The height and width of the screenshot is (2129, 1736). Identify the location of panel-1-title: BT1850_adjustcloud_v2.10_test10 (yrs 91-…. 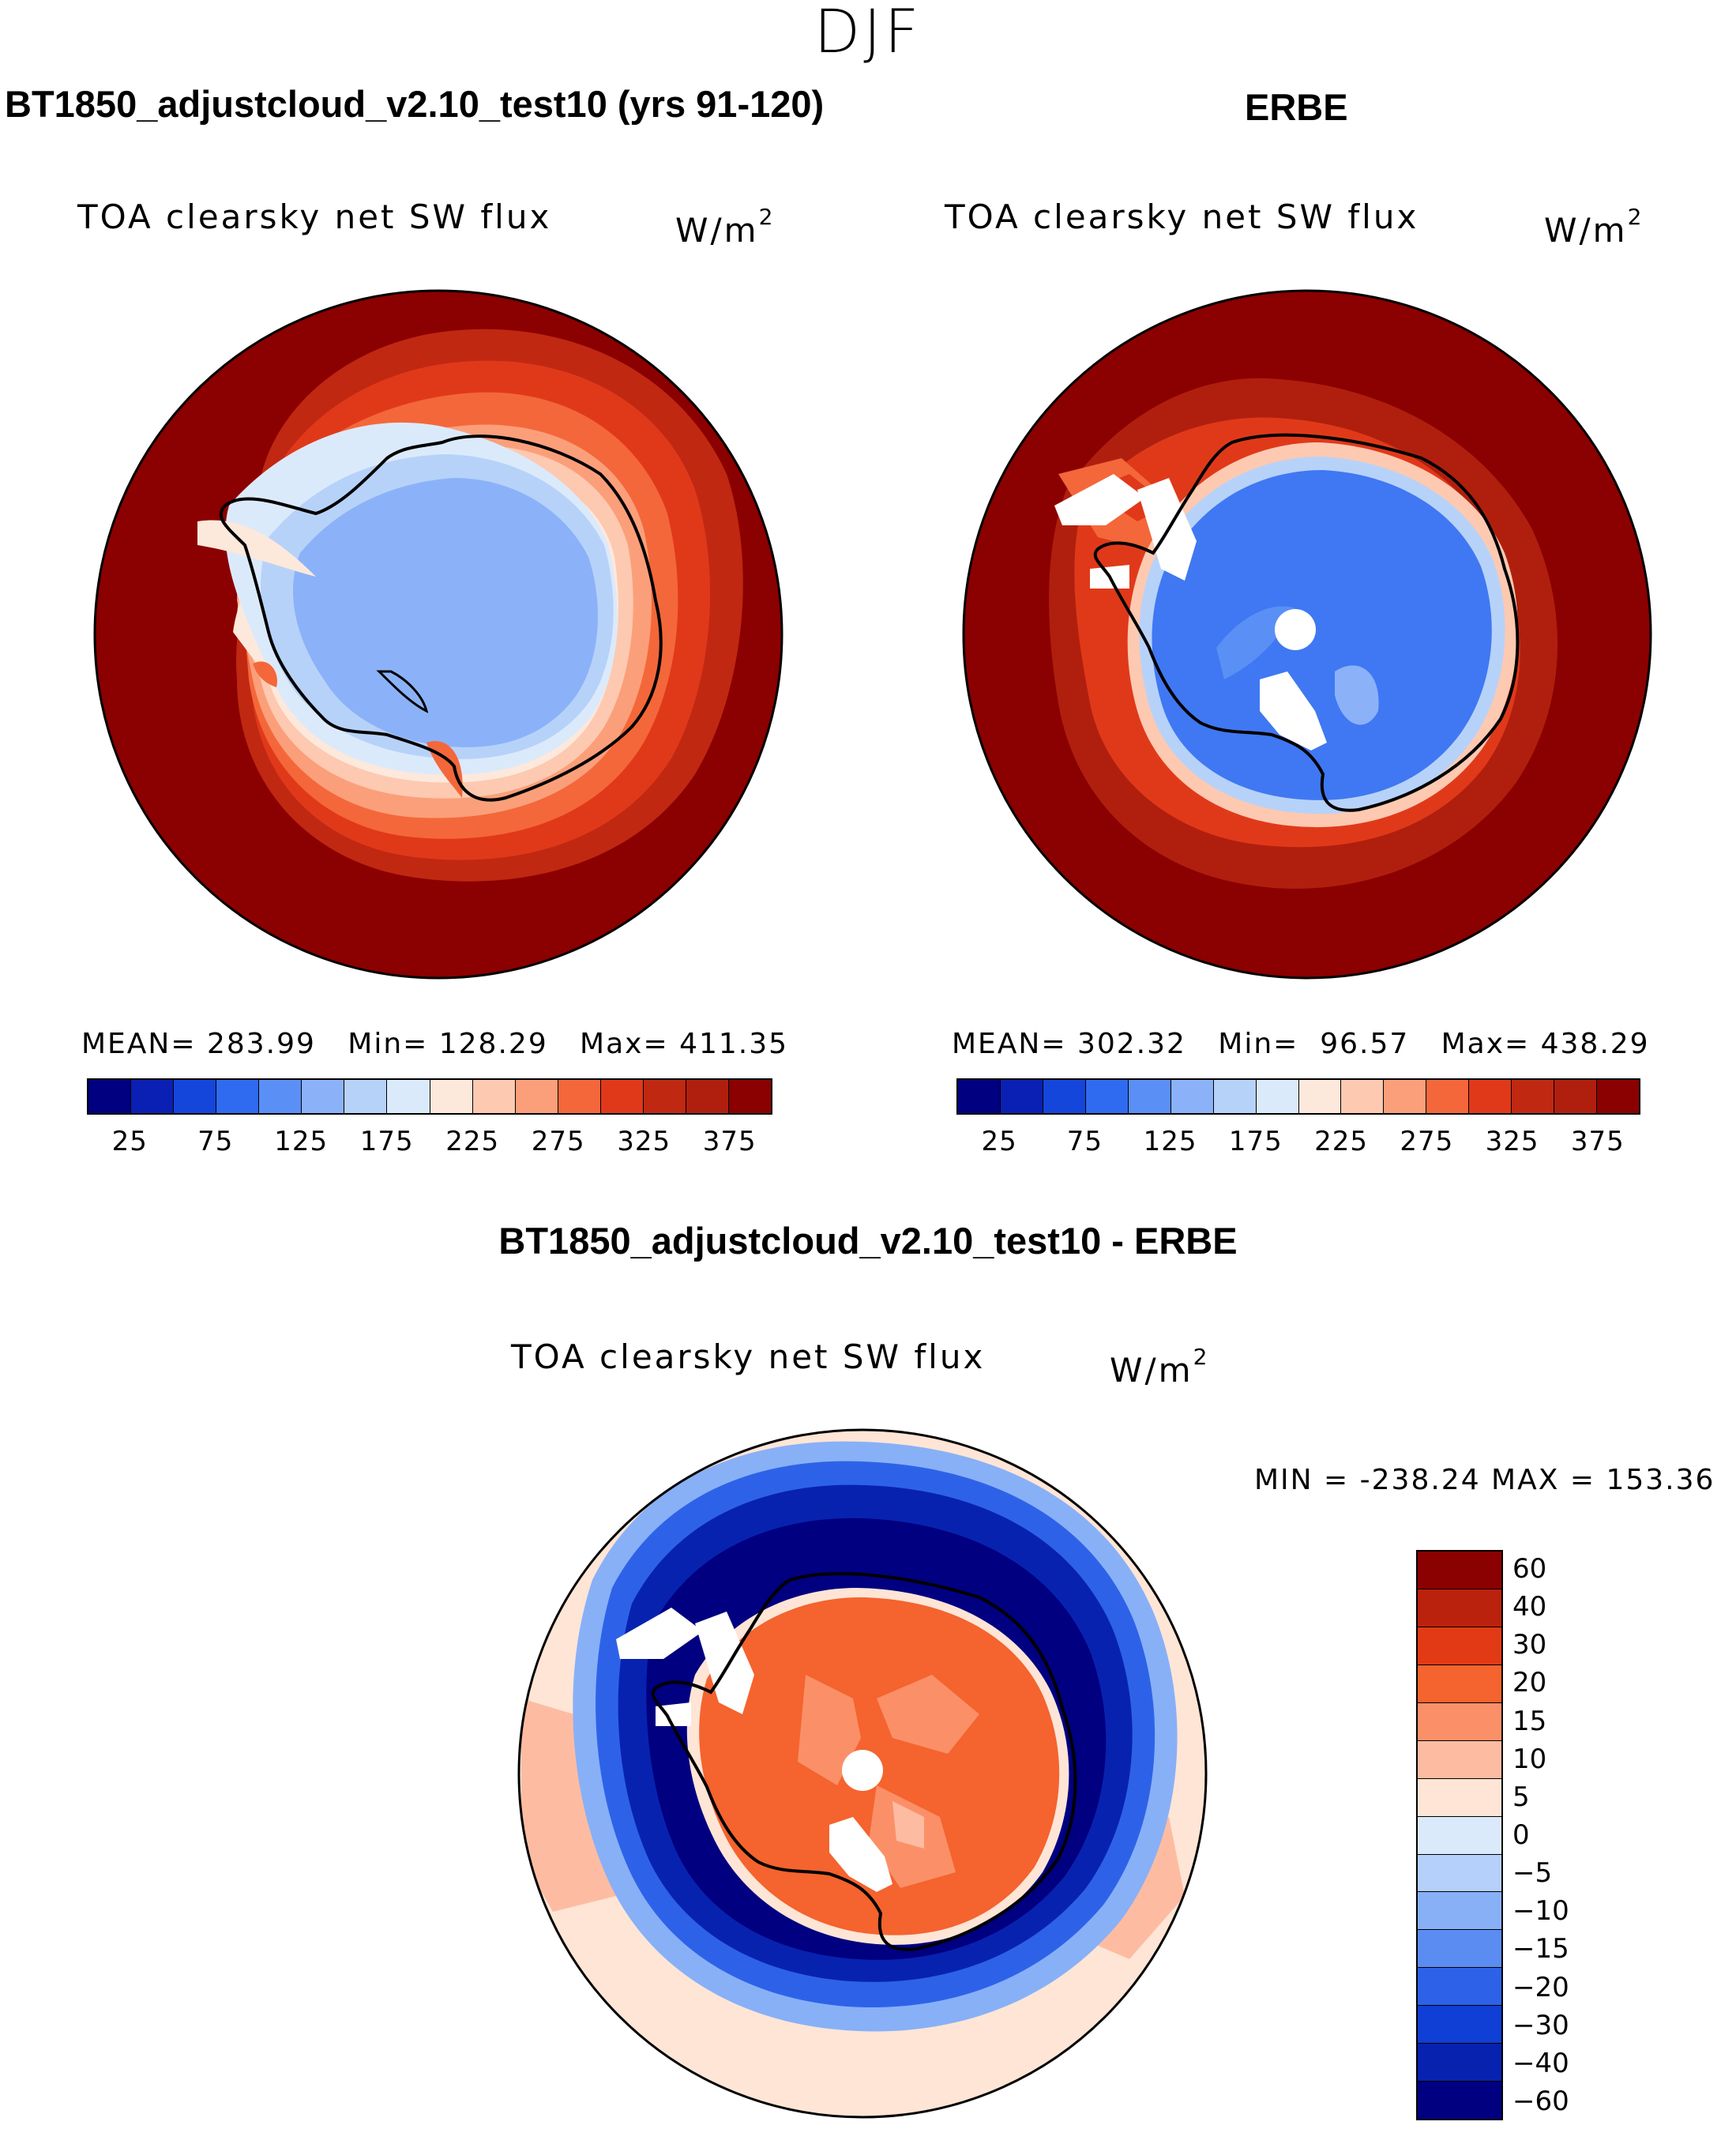
(415, 104).